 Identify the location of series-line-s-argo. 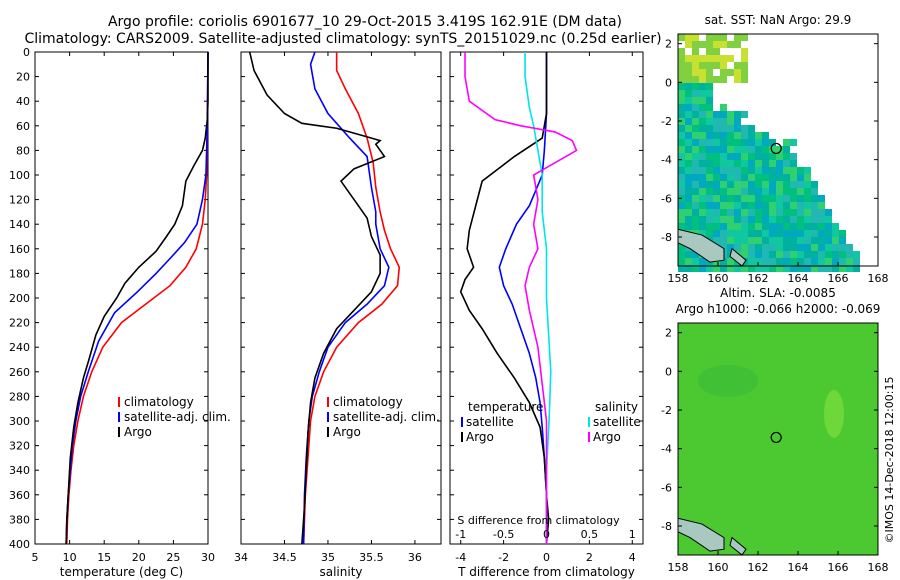
(521, 298).